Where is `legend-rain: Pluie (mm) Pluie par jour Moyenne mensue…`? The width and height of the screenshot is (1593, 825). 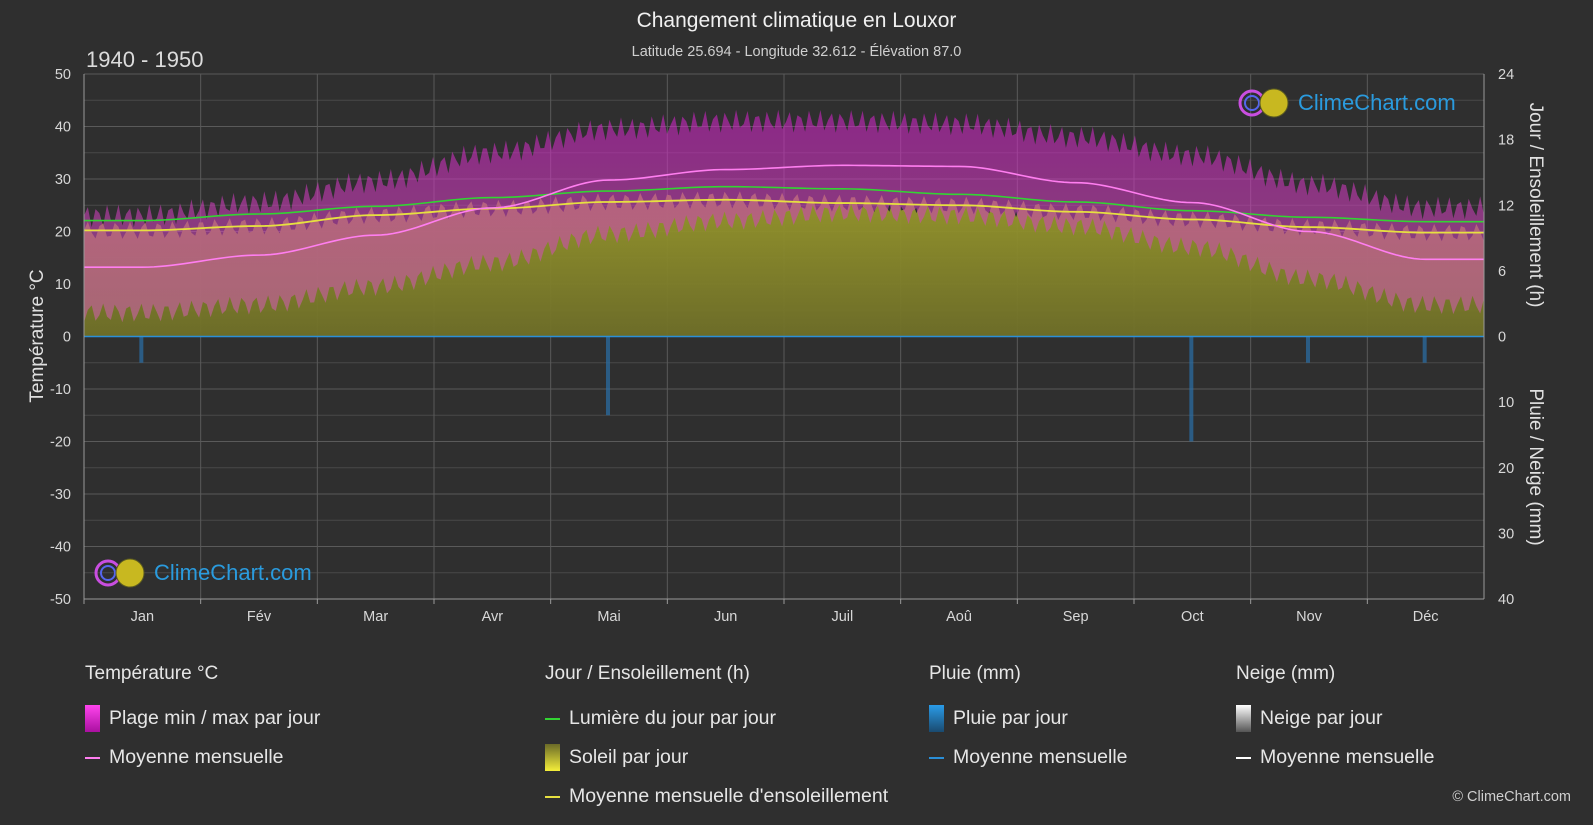
legend-rain: Pluie (mm) Pluie par jour Moyenne mensue… is located at coordinates (1028, 720).